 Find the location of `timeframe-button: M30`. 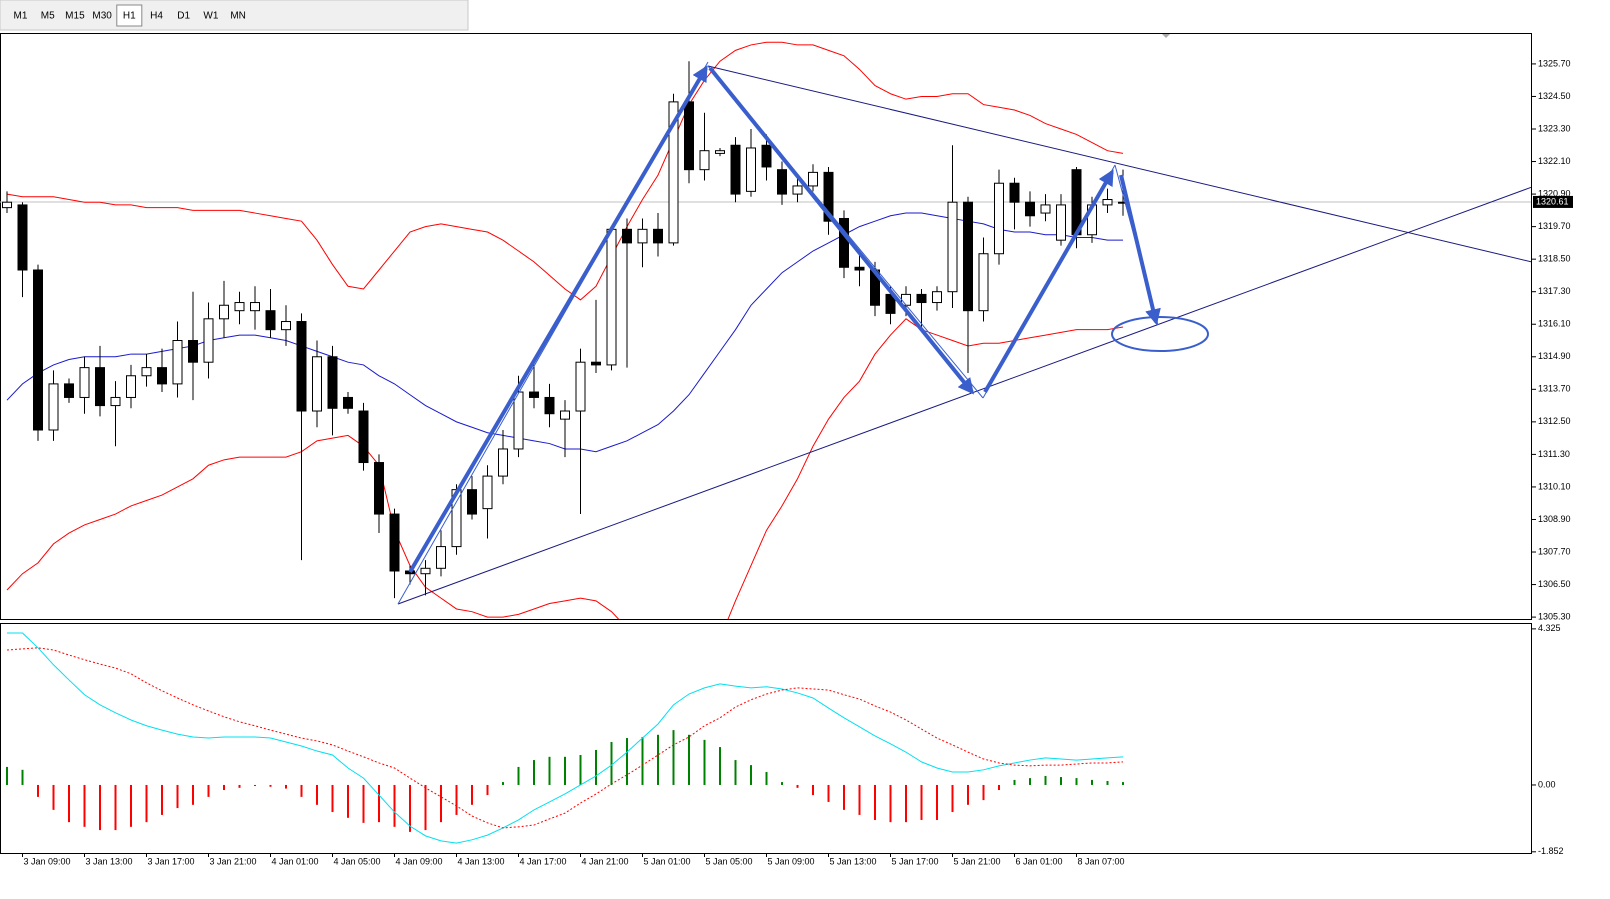

timeframe-button: M30 is located at coordinates (102, 16).